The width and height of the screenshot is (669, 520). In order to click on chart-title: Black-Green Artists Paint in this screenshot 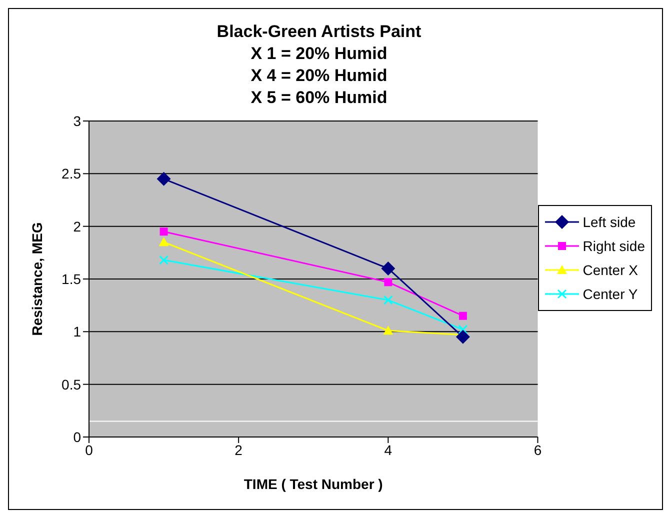, I will do `click(319, 32)`.